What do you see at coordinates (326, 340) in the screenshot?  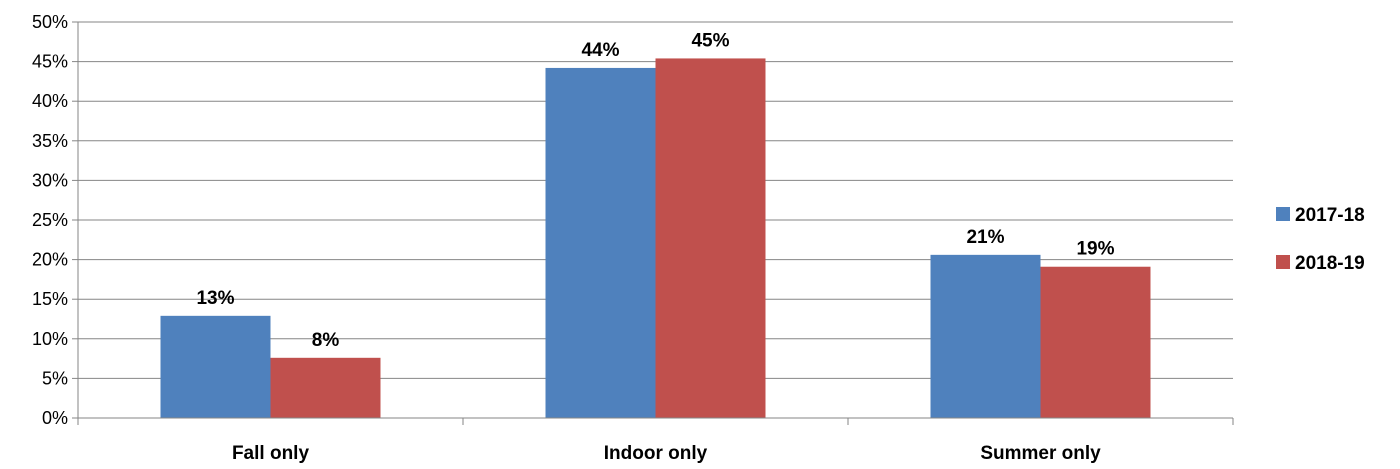 I see `data-label: 8%` at bounding box center [326, 340].